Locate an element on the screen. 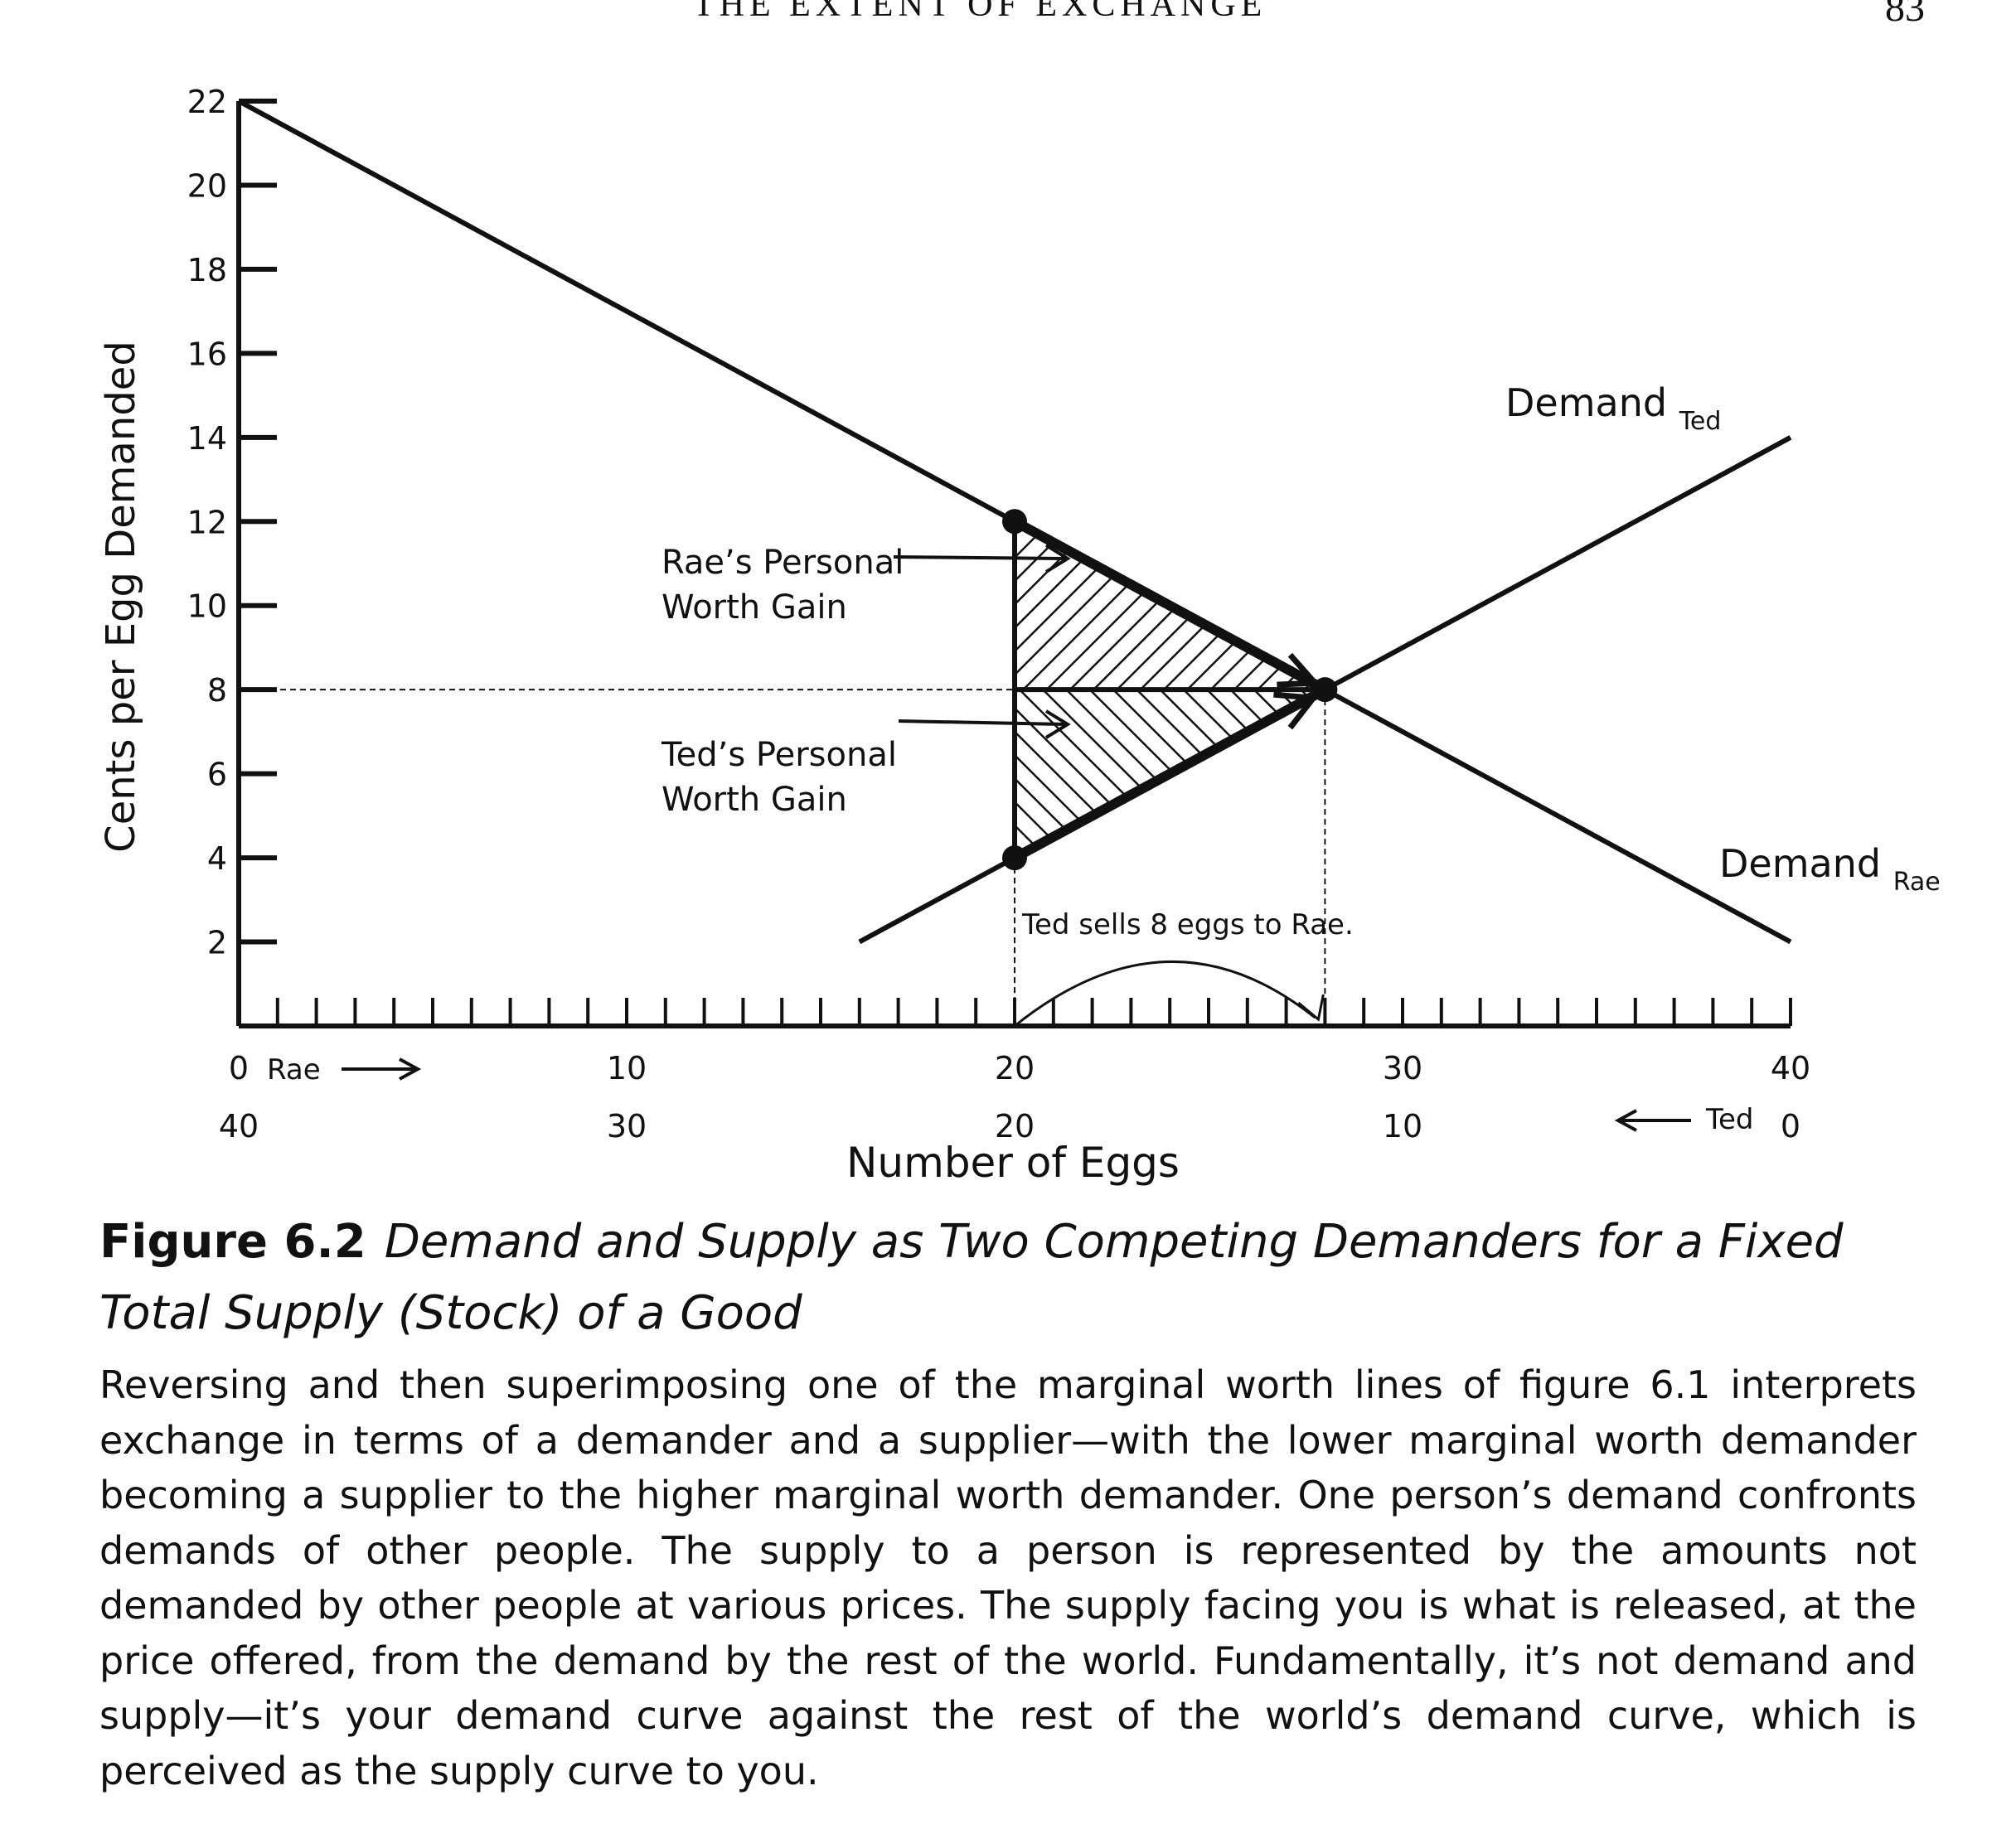 The height and width of the screenshot is (1834, 2016). y-tick-label: 8 is located at coordinates (217, 690).